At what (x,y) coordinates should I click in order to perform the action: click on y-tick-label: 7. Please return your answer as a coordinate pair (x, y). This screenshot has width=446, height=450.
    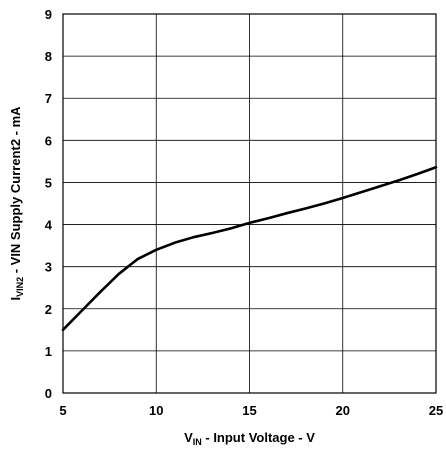
    Looking at the image, I should click on (48, 98).